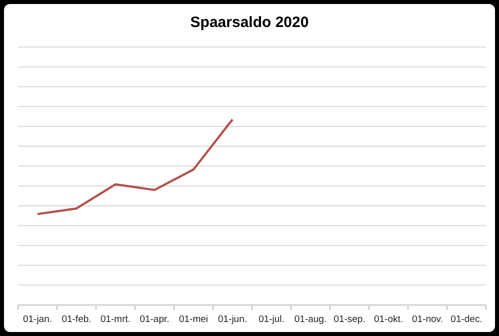 This screenshot has height=336, width=499. I want to click on x-tick-label: 01-aug., so click(310, 319).